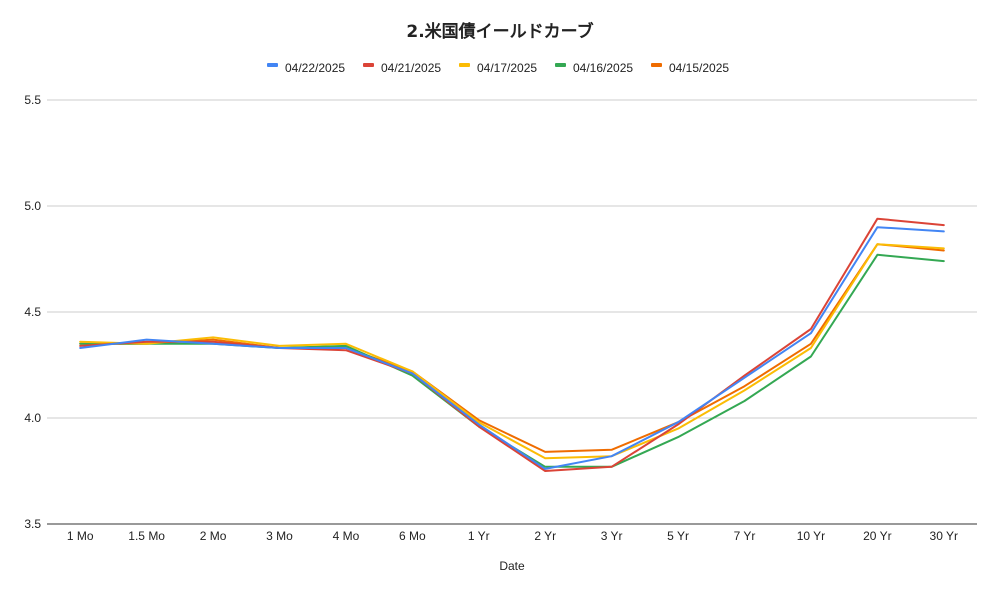 This screenshot has height=596, width=1001. Describe the element at coordinates (32, 206) in the screenshot. I see `y-tick-label: 5.0` at that location.